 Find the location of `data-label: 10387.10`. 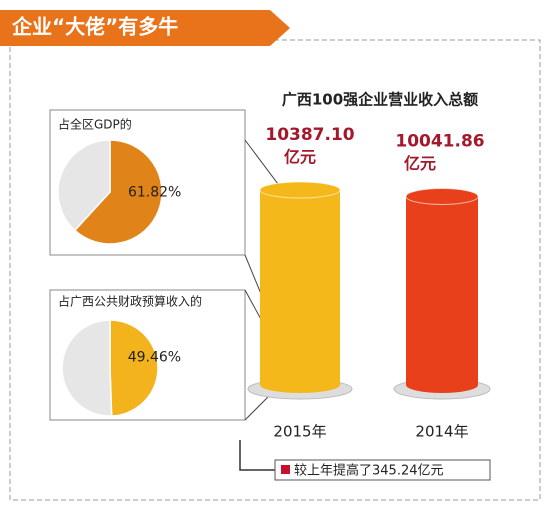

data-label: 10387.10 is located at coordinates (309, 135).